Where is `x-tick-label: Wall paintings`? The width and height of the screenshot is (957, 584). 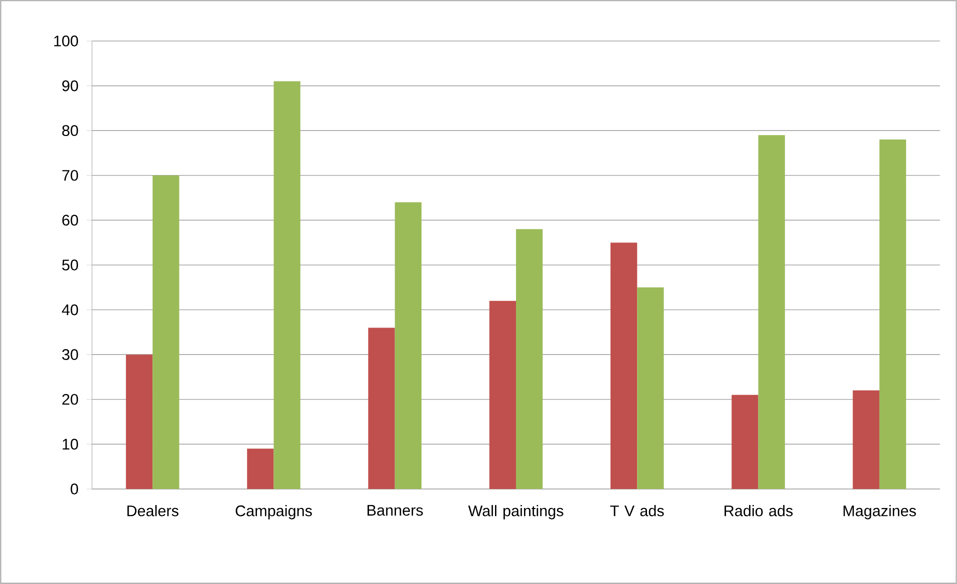
x-tick-label: Wall paintings is located at coordinates (516, 512).